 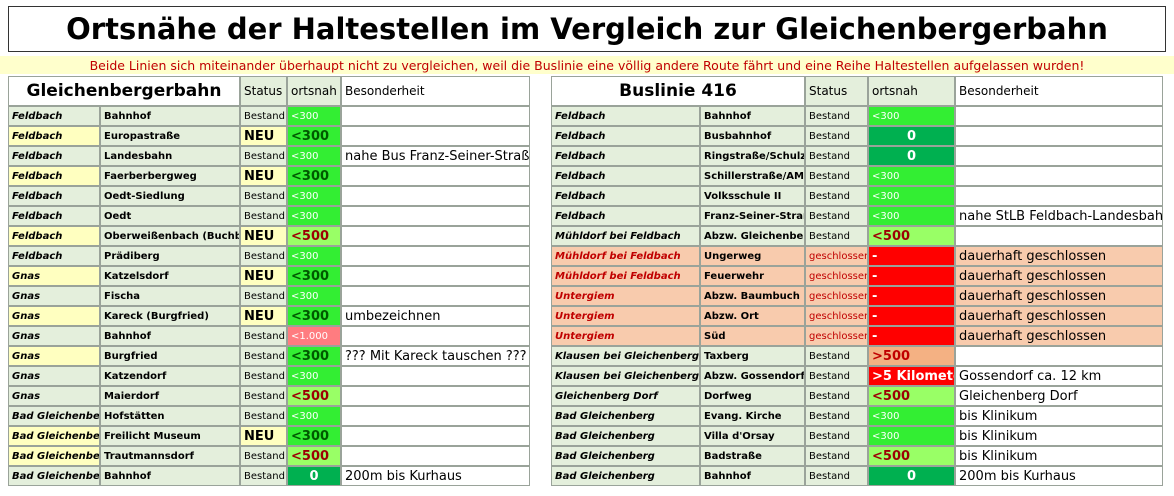 I want to click on town: Klausen bei Gleichenberg, so click(x=625, y=356).